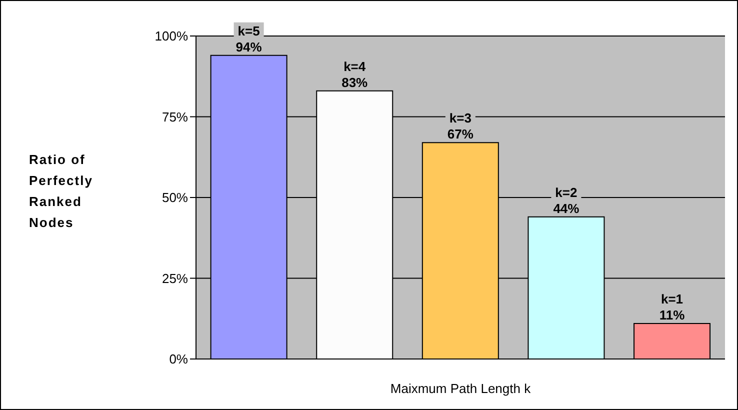 The image size is (738, 410). I want to click on data-label: k=3 67%, so click(460, 126).